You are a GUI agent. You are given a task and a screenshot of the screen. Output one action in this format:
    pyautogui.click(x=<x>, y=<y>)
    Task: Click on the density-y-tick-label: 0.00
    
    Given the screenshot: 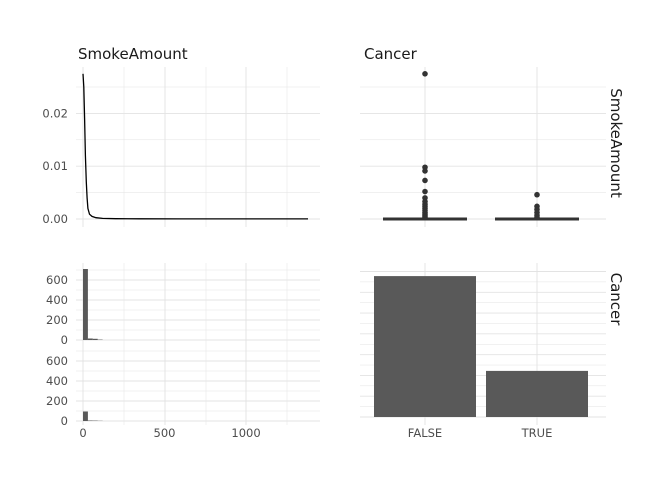 What is the action you would take?
    pyautogui.click(x=55, y=219)
    